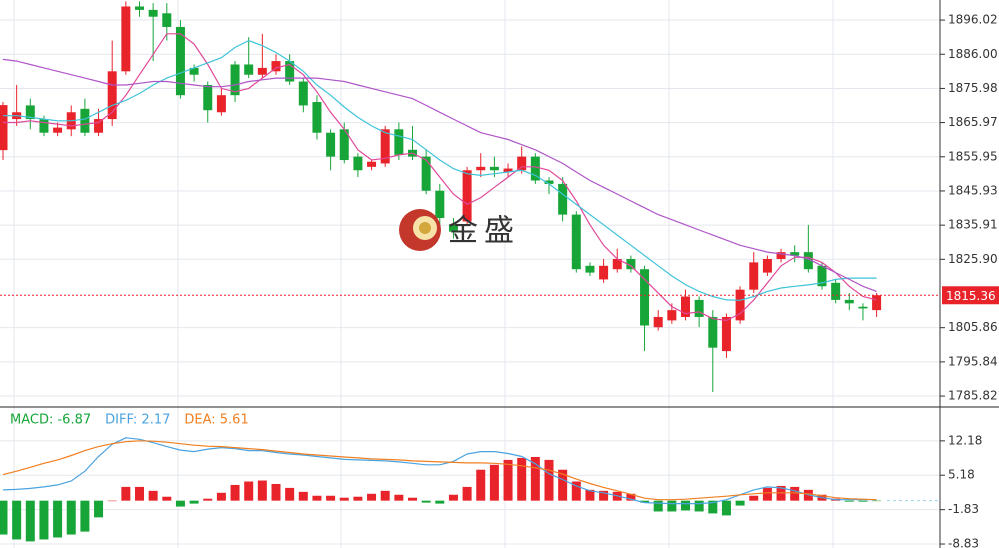 This screenshot has height=548, width=999. Describe the element at coordinates (973, 327) in the screenshot. I see `y-tick-label: 1805.86` at that location.